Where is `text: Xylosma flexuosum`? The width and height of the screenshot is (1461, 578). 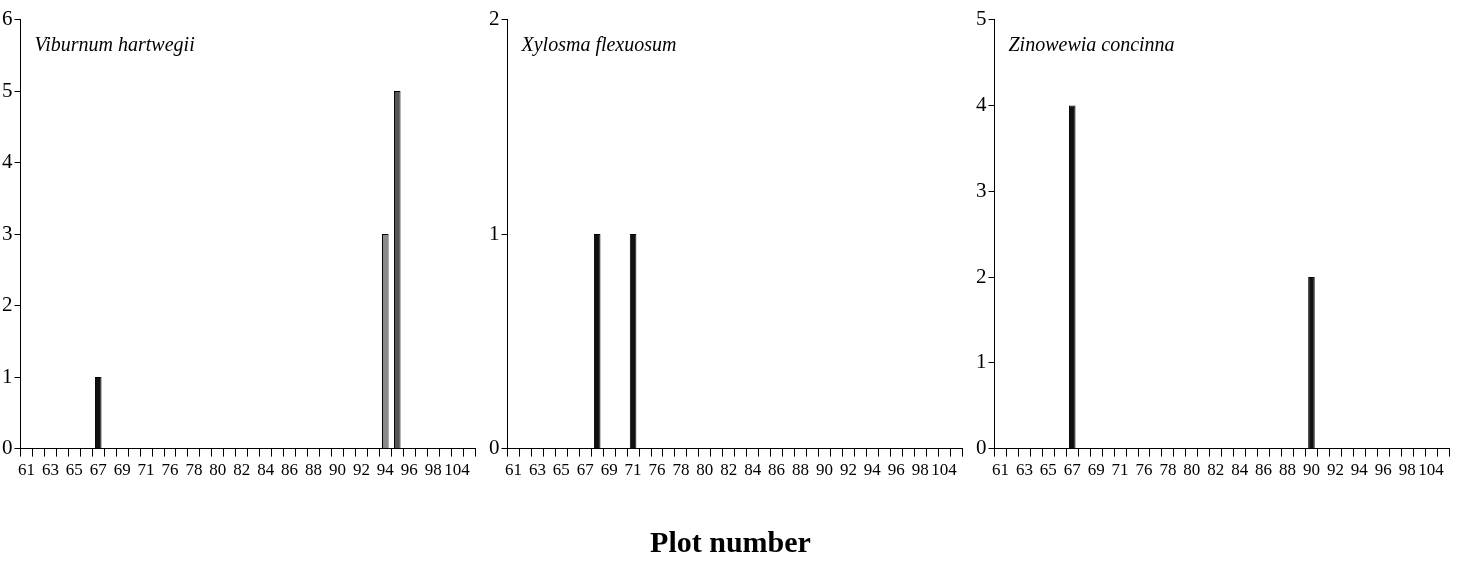
text: Xylosma flexuosum is located at coordinates (598, 44).